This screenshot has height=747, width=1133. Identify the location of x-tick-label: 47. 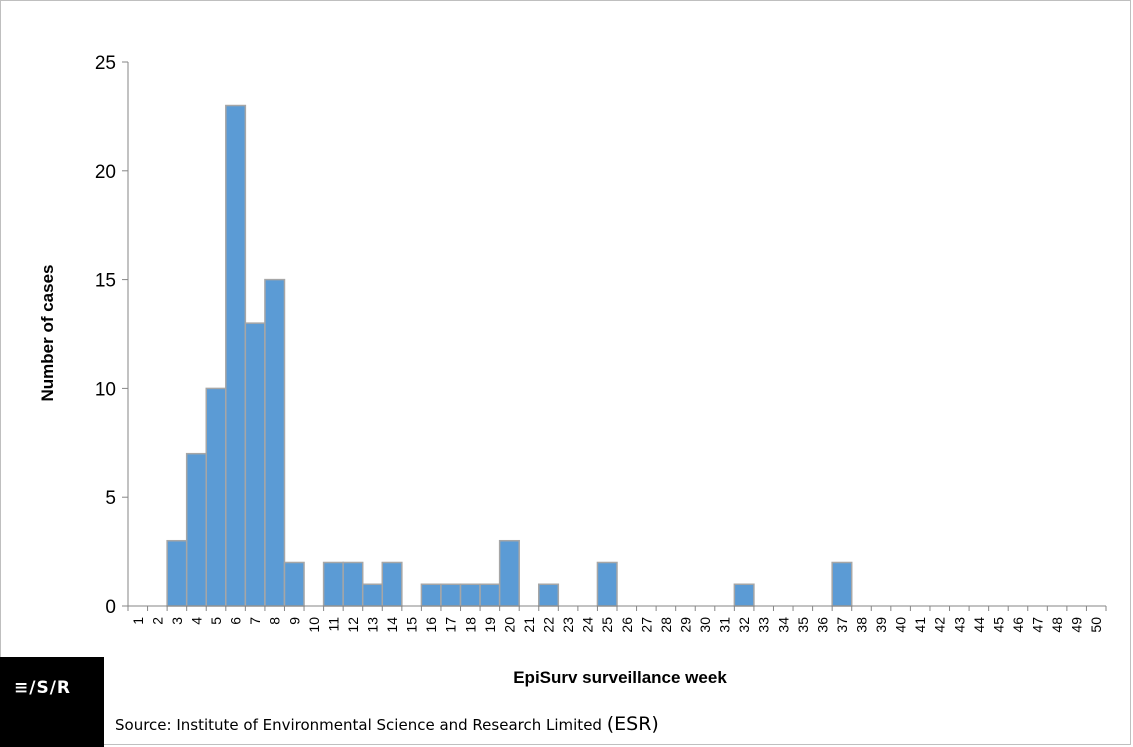
(1038, 625).